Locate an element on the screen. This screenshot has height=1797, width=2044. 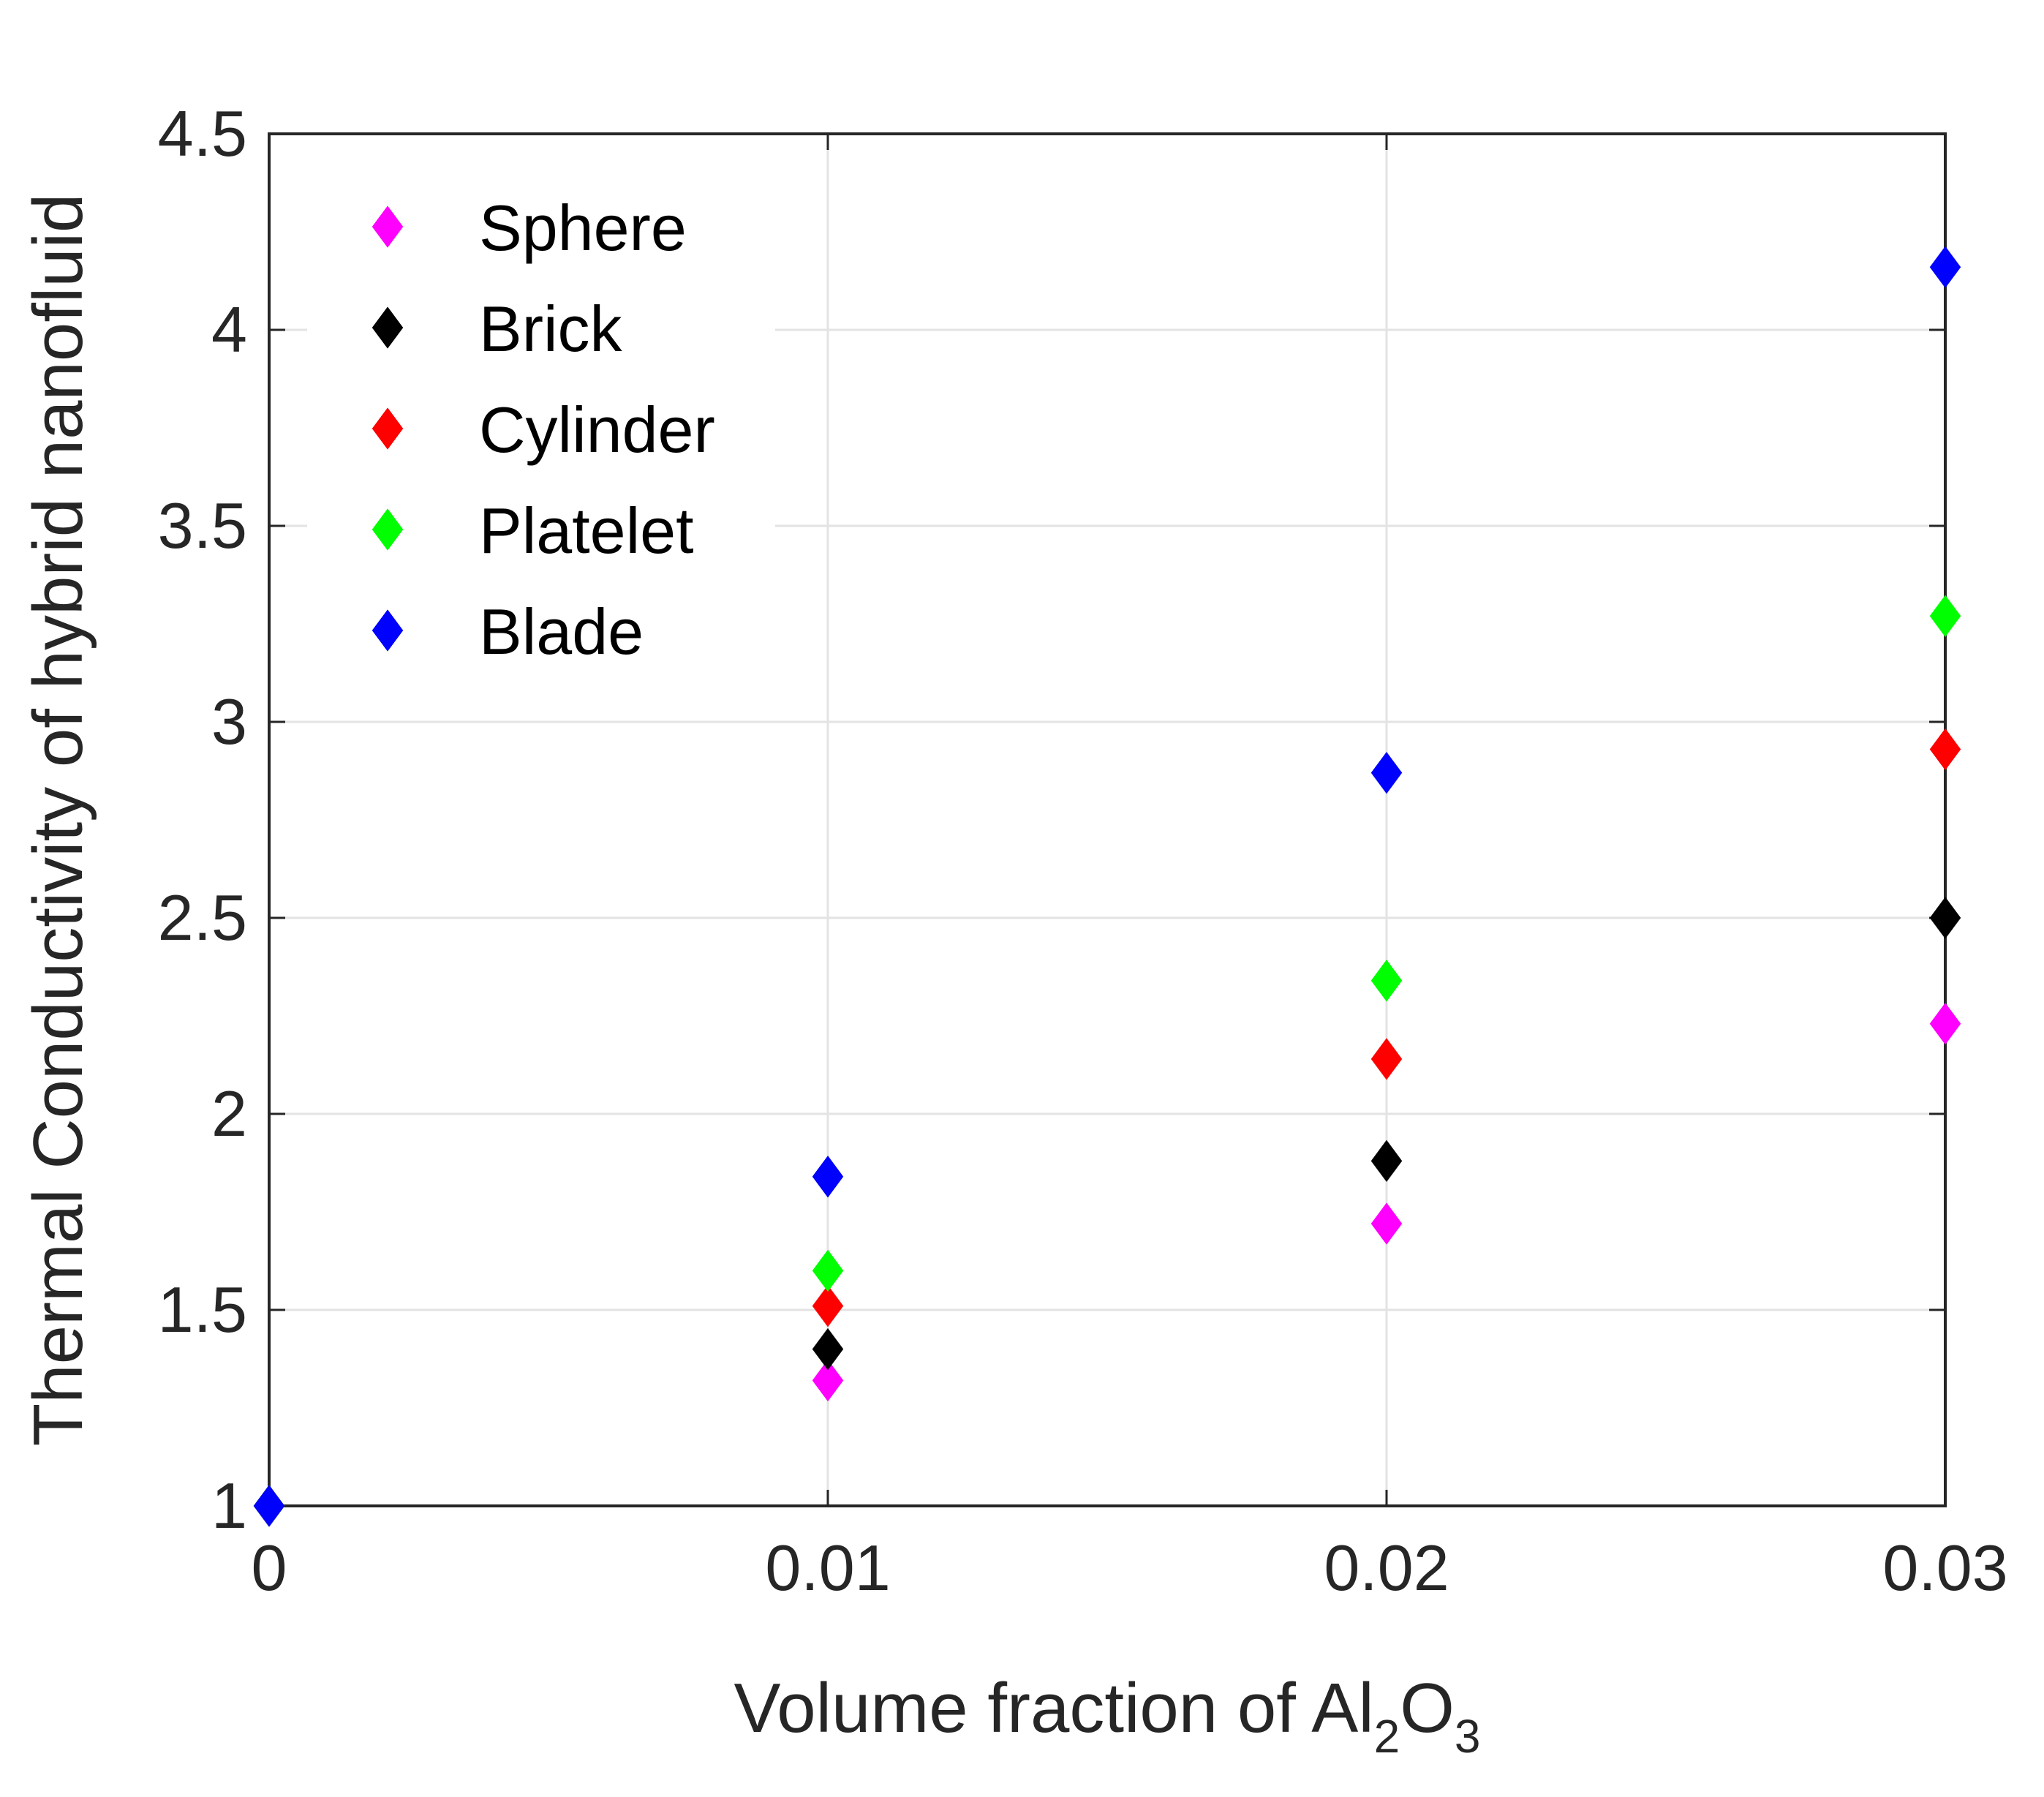
legend: Sphere Brick Cylinder Platelet Blade is located at coordinates (541, 421).